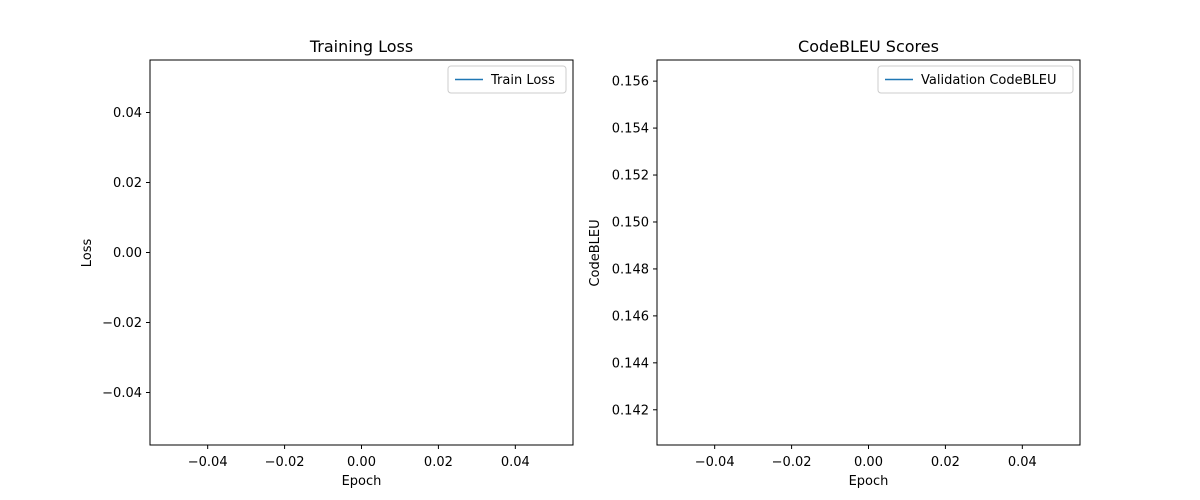 This screenshot has width=1200, height=500. I want to click on y-tick-label: 0.00, so click(127, 253).